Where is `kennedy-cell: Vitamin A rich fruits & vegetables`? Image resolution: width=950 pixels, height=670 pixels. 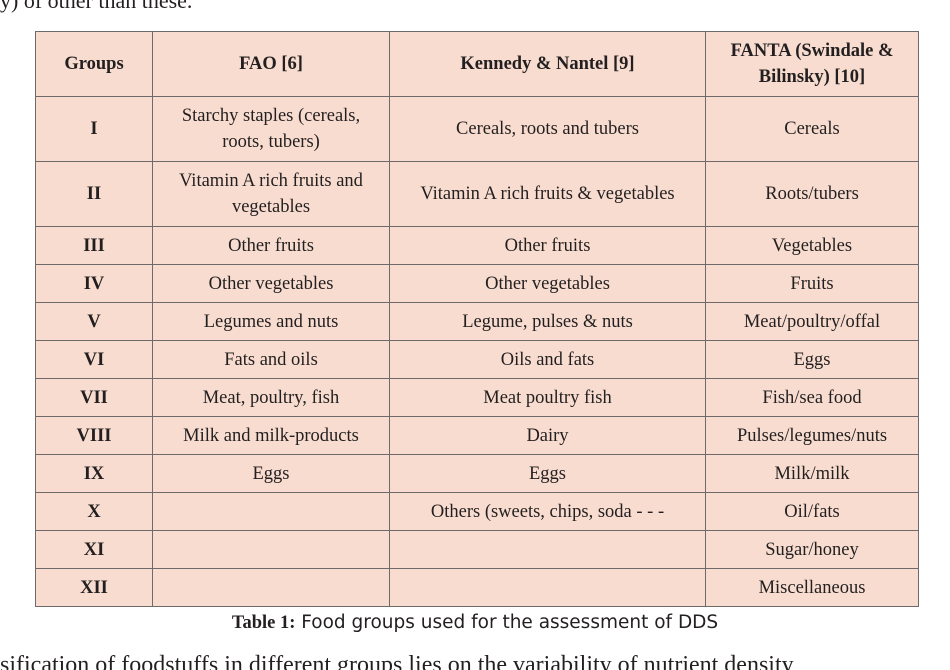 kennedy-cell: Vitamin A rich fruits & vegetables is located at coordinates (547, 194).